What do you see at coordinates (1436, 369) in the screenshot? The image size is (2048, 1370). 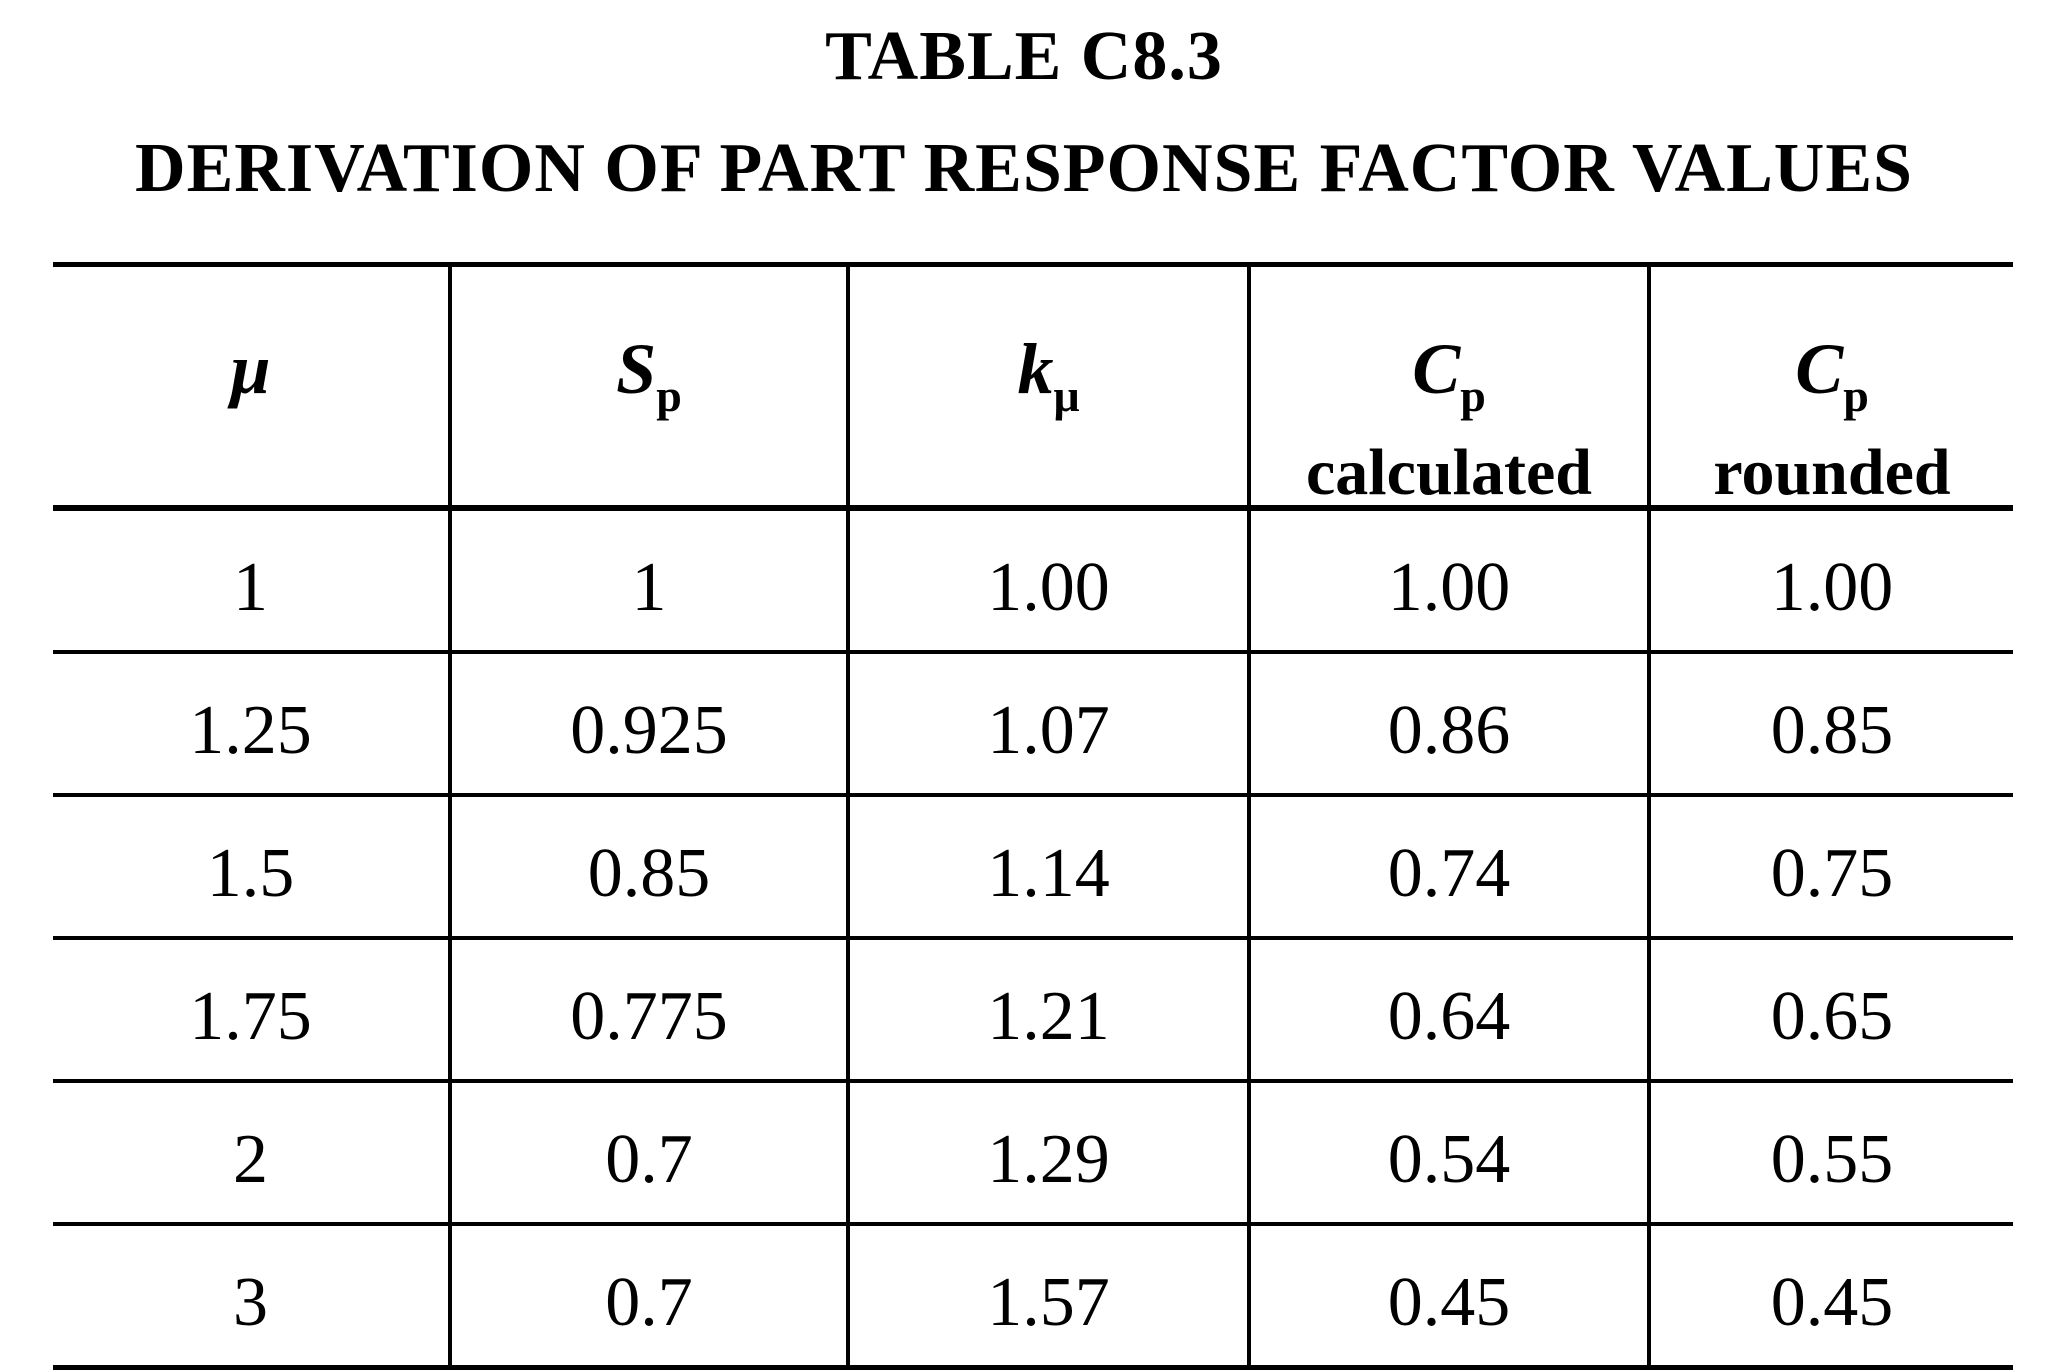 I see `cp-calc-symbol: C` at bounding box center [1436, 369].